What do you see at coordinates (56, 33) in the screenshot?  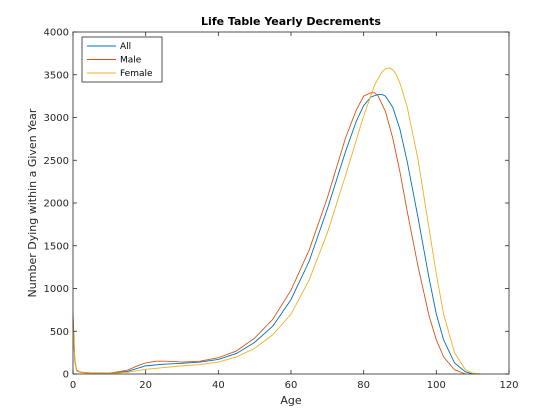 I see `y-tick-label: 4000` at bounding box center [56, 33].